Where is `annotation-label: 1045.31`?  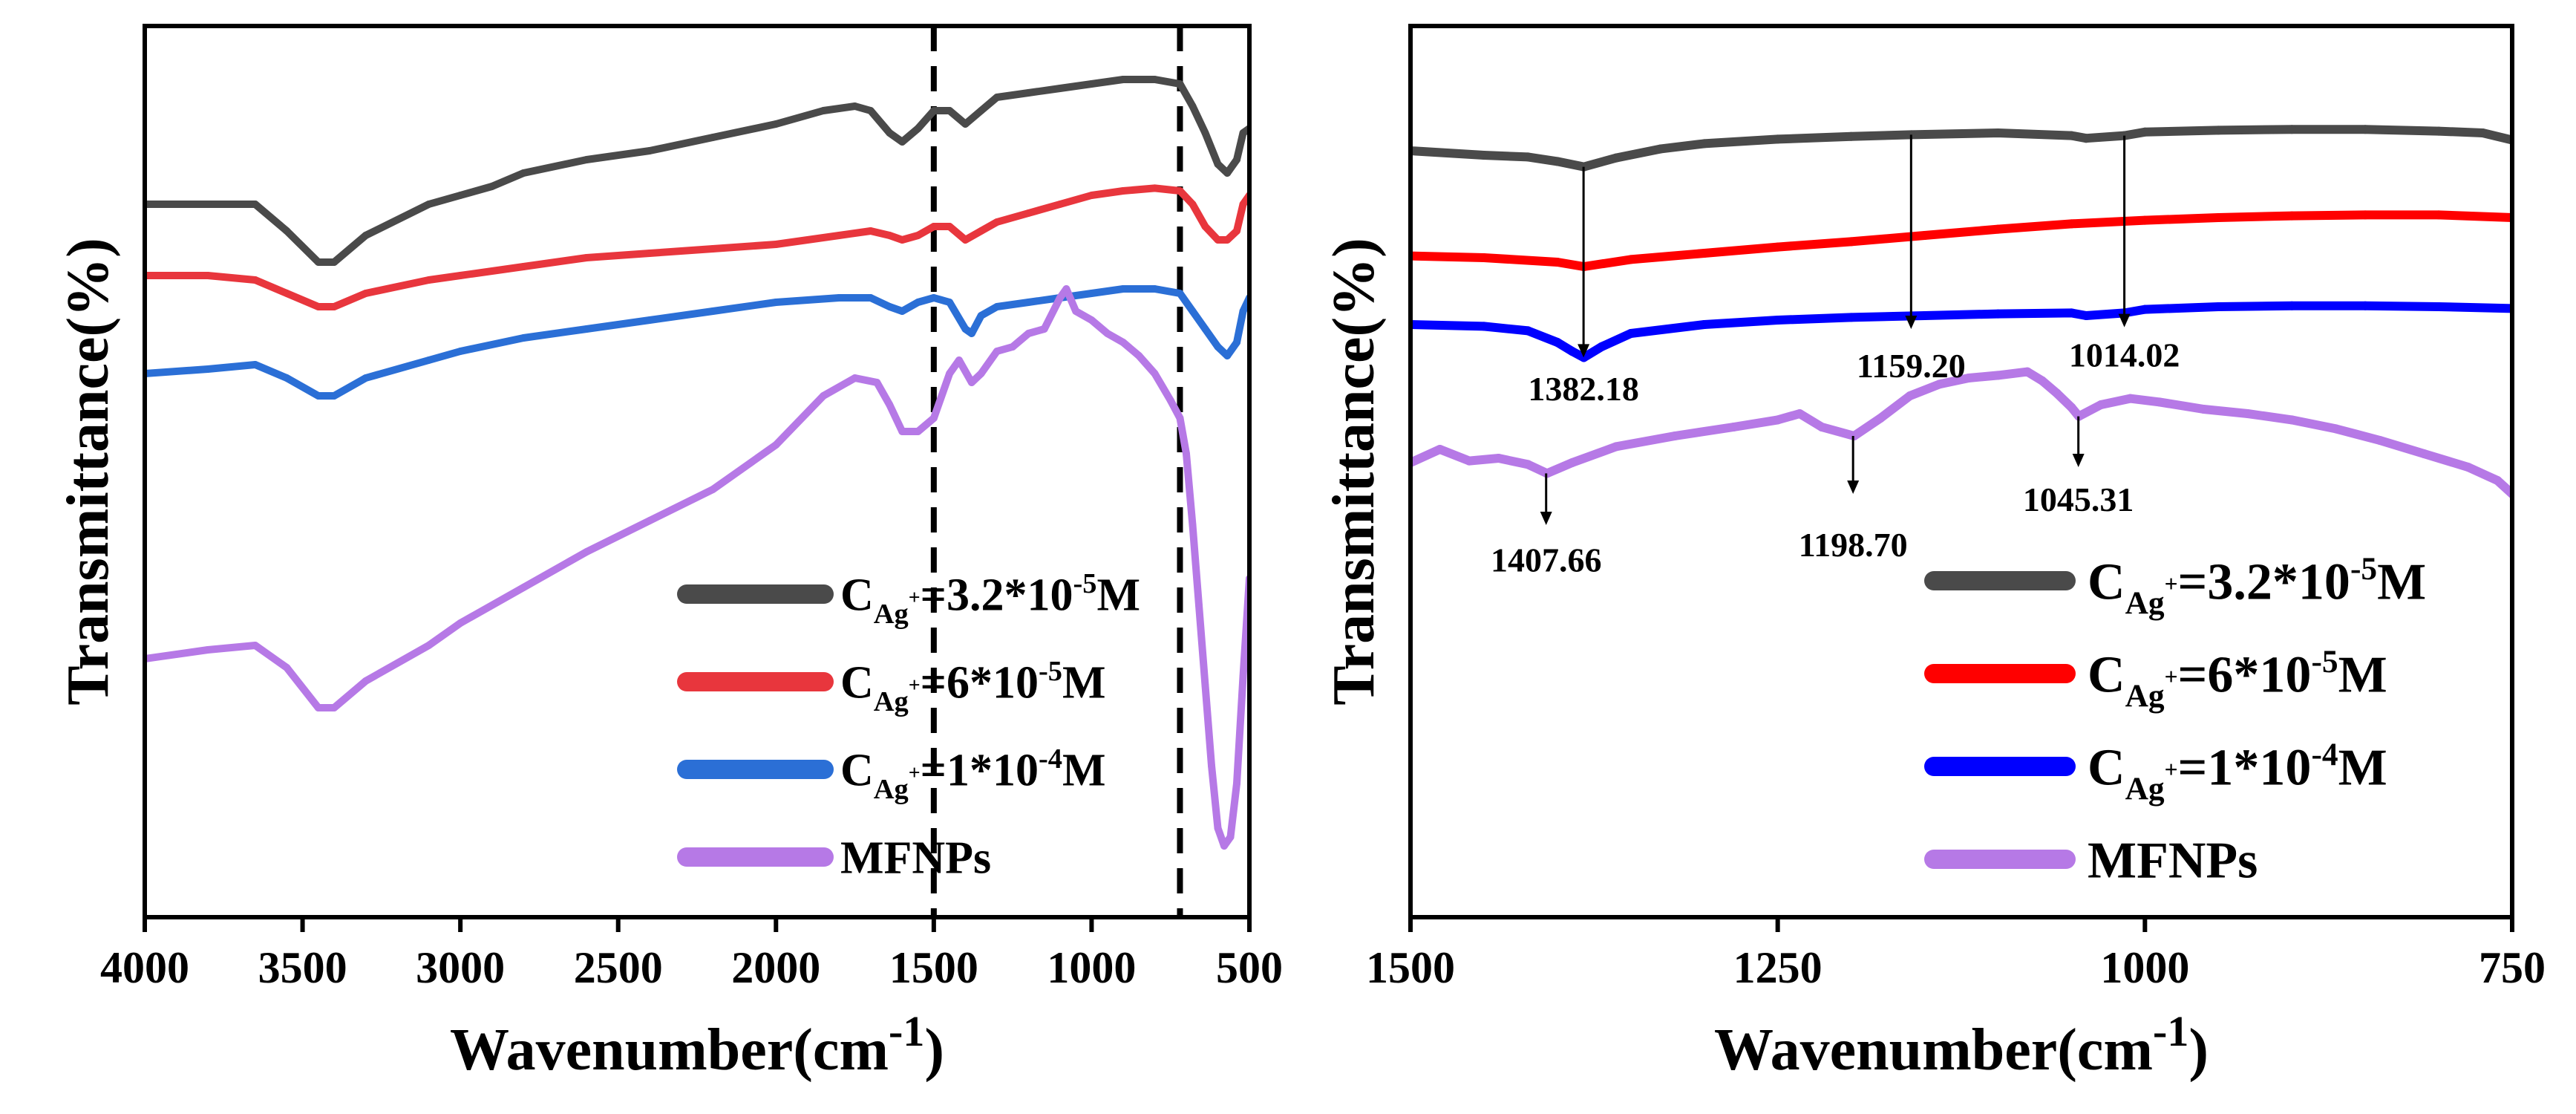 annotation-label: 1045.31 is located at coordinates (2078, 500).